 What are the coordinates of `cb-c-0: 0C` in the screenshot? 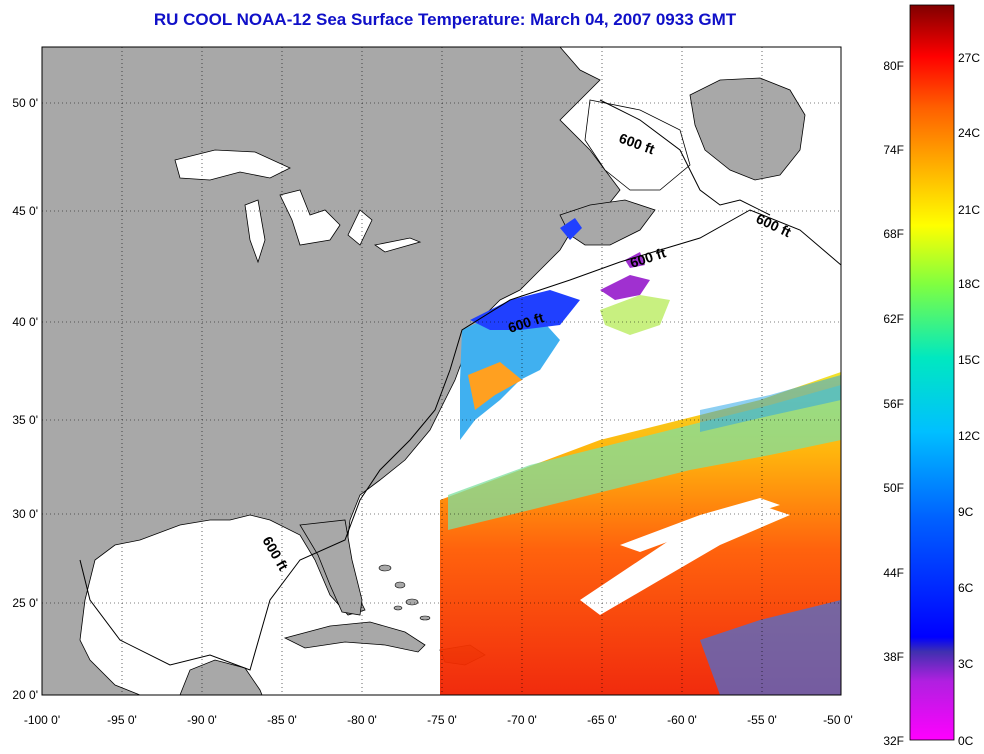 It's located at (966, 741).